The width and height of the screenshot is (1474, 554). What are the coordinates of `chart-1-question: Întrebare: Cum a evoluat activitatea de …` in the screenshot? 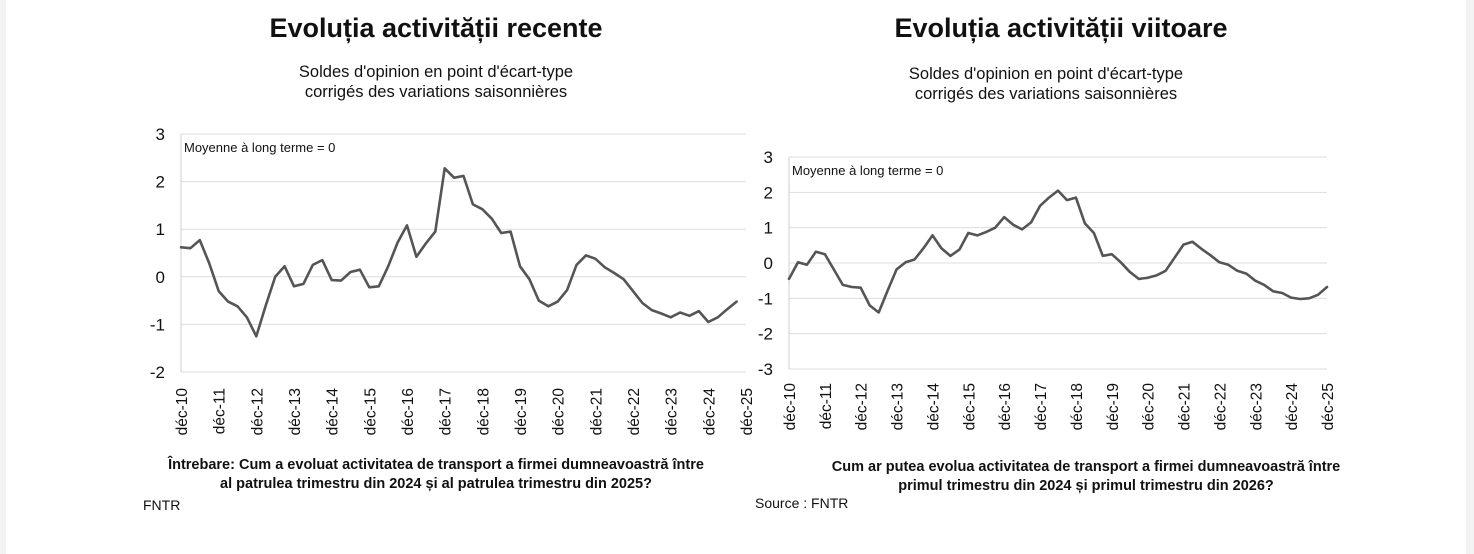 It's located at (436, 474).